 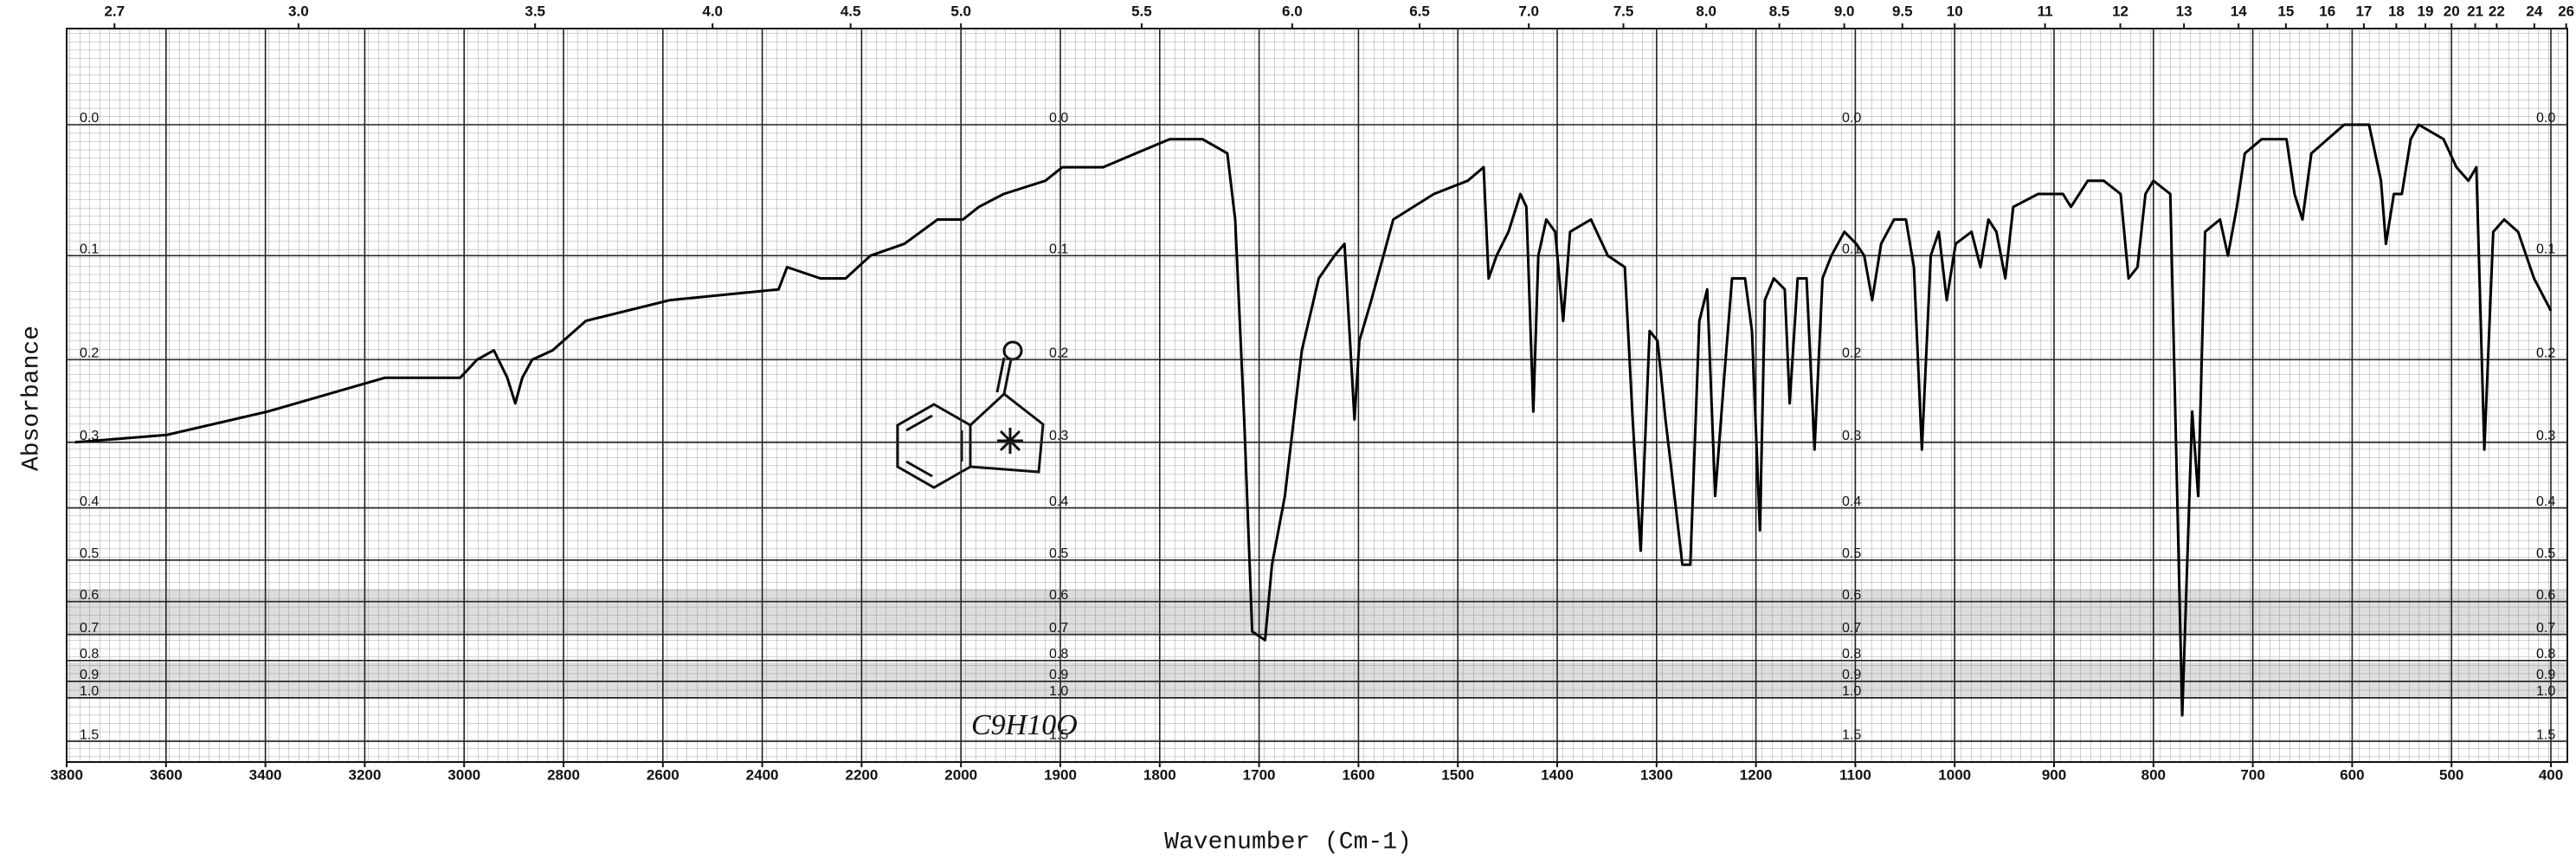 I want to click on x2-tick-label: 14, so click(x=2239, y=11).